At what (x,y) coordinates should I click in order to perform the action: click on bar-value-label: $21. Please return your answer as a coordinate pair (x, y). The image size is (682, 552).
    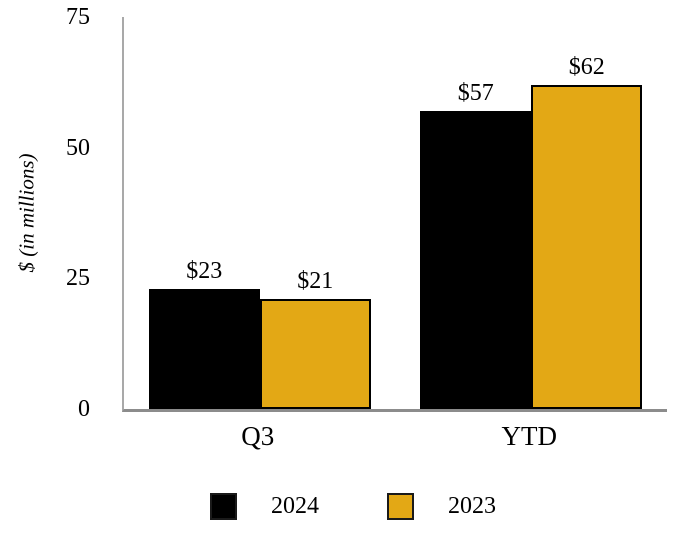
    Looking at the image, I should click on (315, 281).